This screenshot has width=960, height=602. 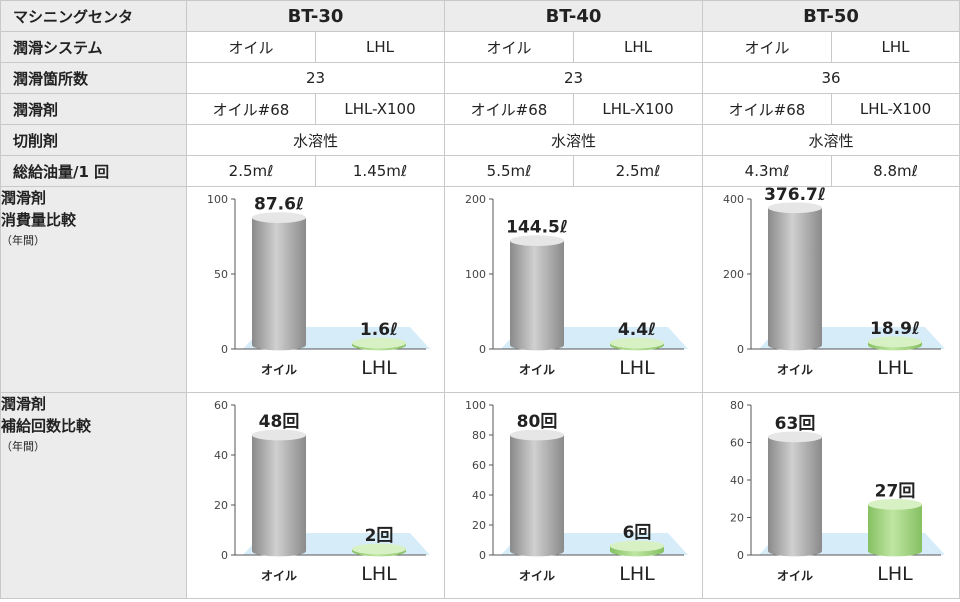 What do you see at coordinates (380, 171) in the screenshot?
I see `table-cell: 1.45mℓ` at bounding box center [380, 171].